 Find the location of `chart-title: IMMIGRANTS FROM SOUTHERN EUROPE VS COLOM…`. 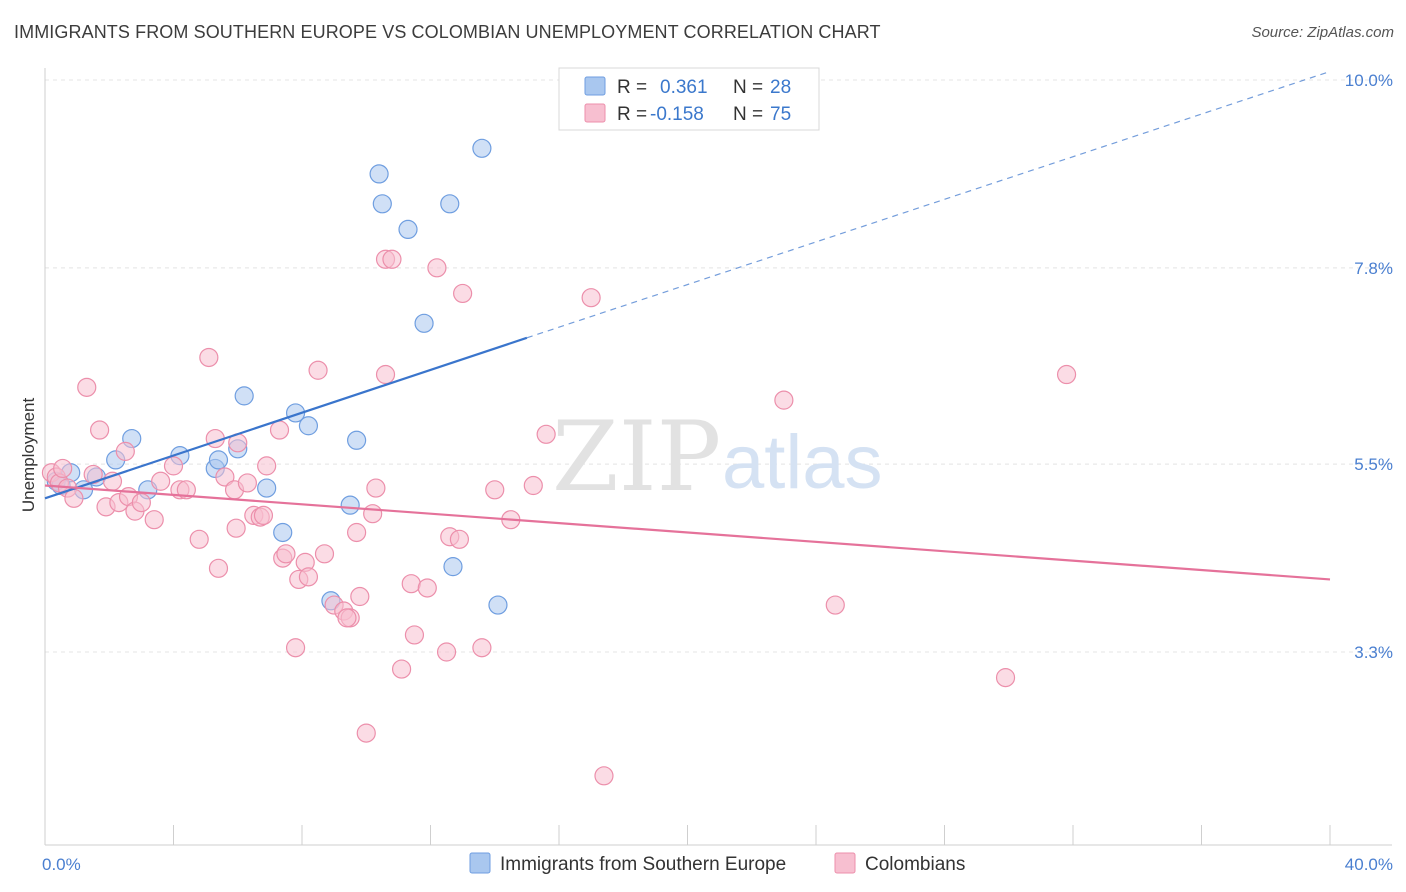

chart-title: IMMIGRANTS FROM SOUTHERN EUROPE VS COLOM… is located at coordinates (447, 32).